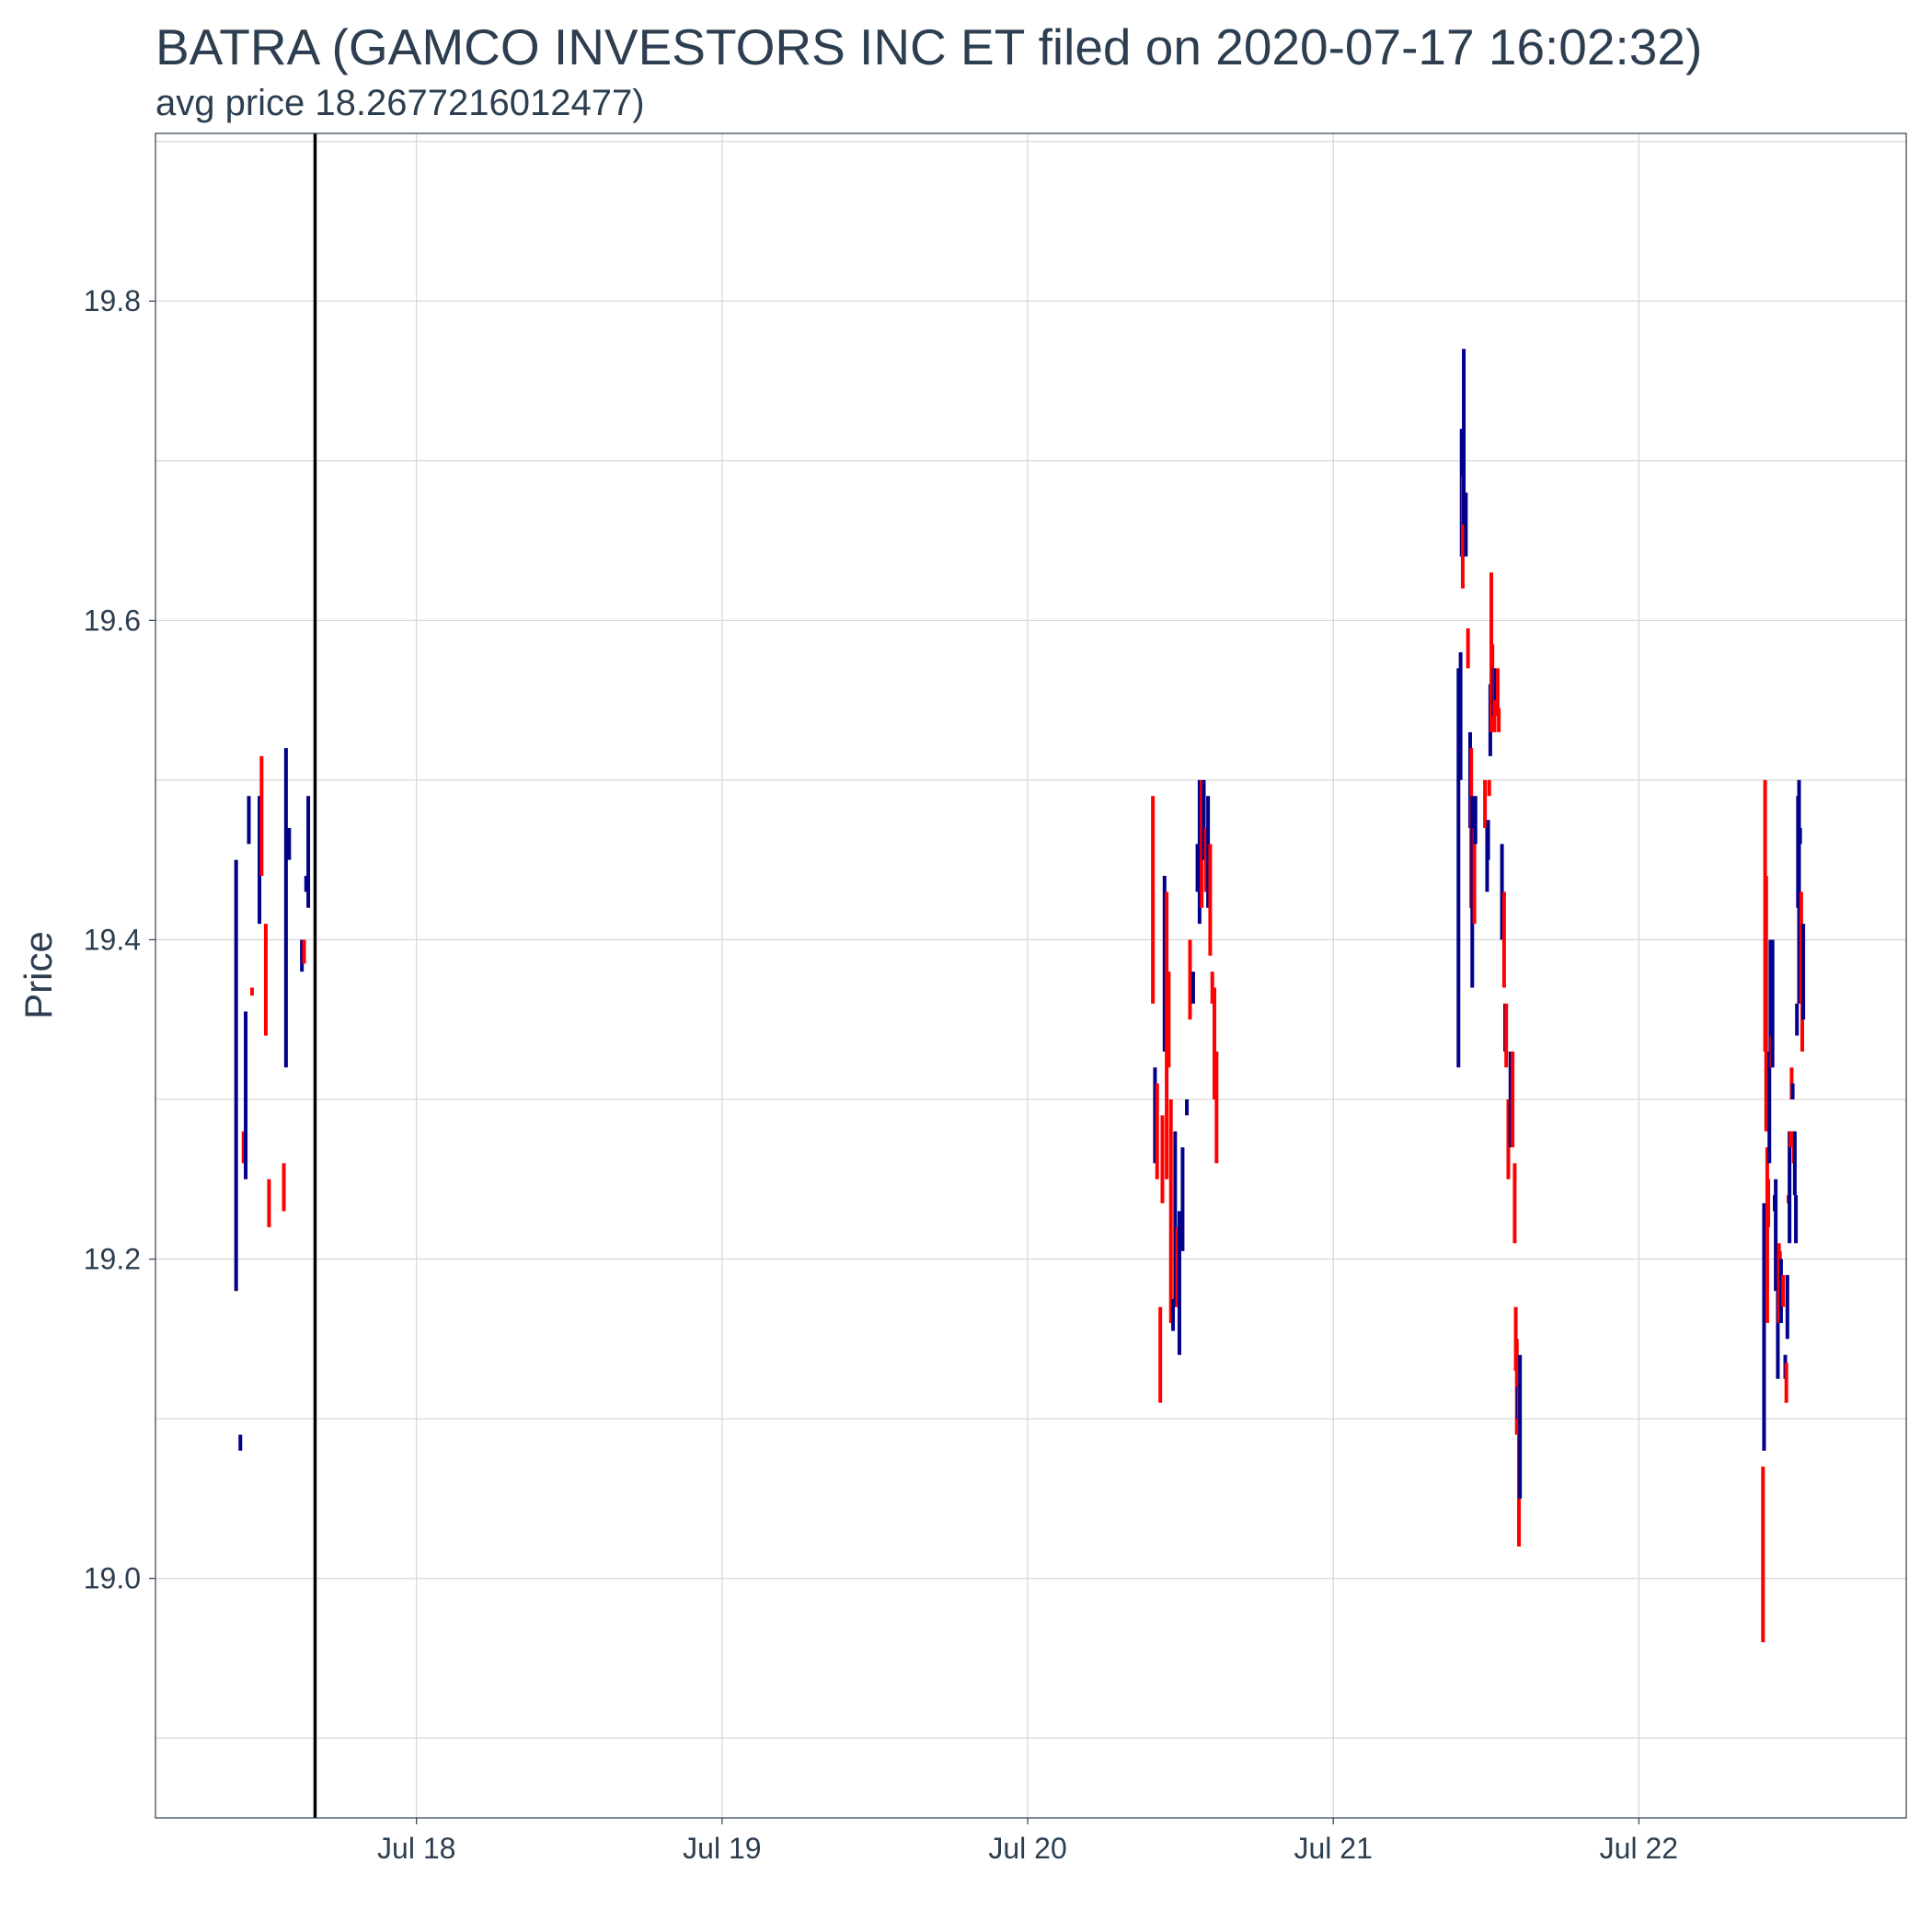 This screenshot has height=1932, width=1932. I want to click on x-tick-label: Jul 20, so click(1027, 1848).